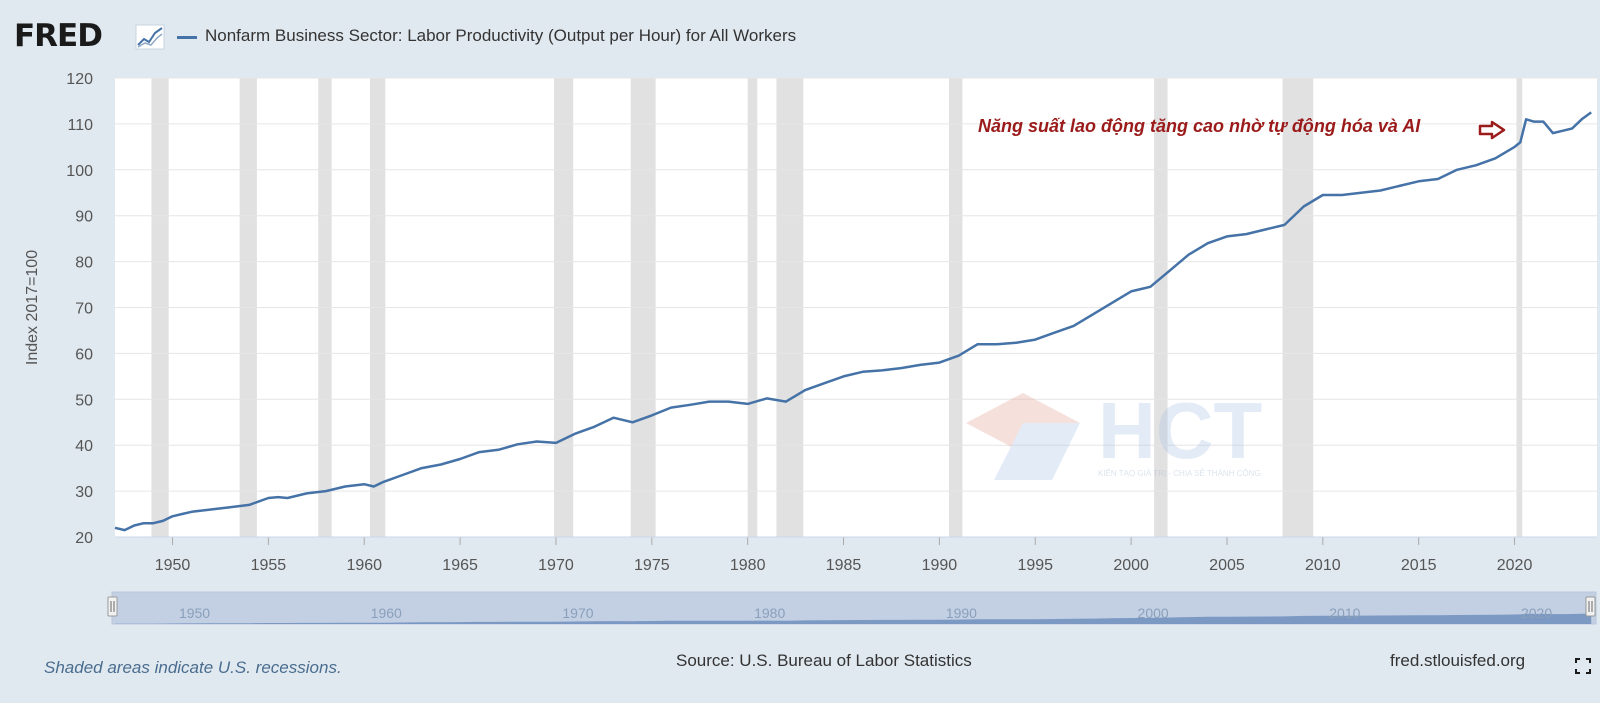 This screenshot has height=703, width=1600. I want to click on x-tick-label: 1995, so click(1035, 565).